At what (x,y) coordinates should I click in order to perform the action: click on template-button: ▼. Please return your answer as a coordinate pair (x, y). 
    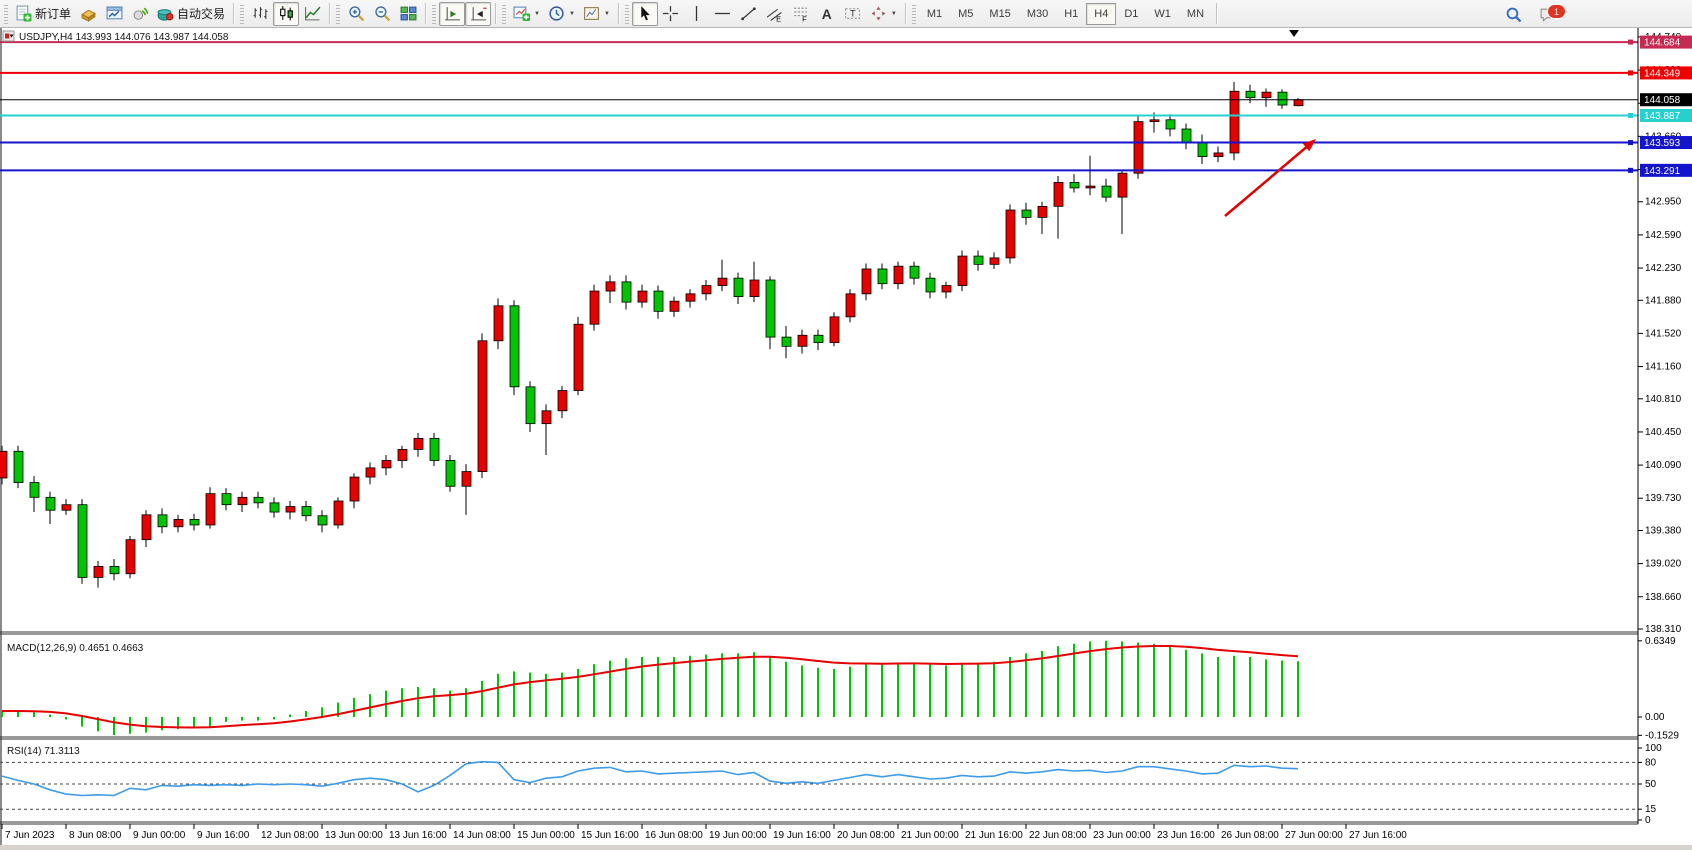
    Looking at the image, I should click on (596, 14).